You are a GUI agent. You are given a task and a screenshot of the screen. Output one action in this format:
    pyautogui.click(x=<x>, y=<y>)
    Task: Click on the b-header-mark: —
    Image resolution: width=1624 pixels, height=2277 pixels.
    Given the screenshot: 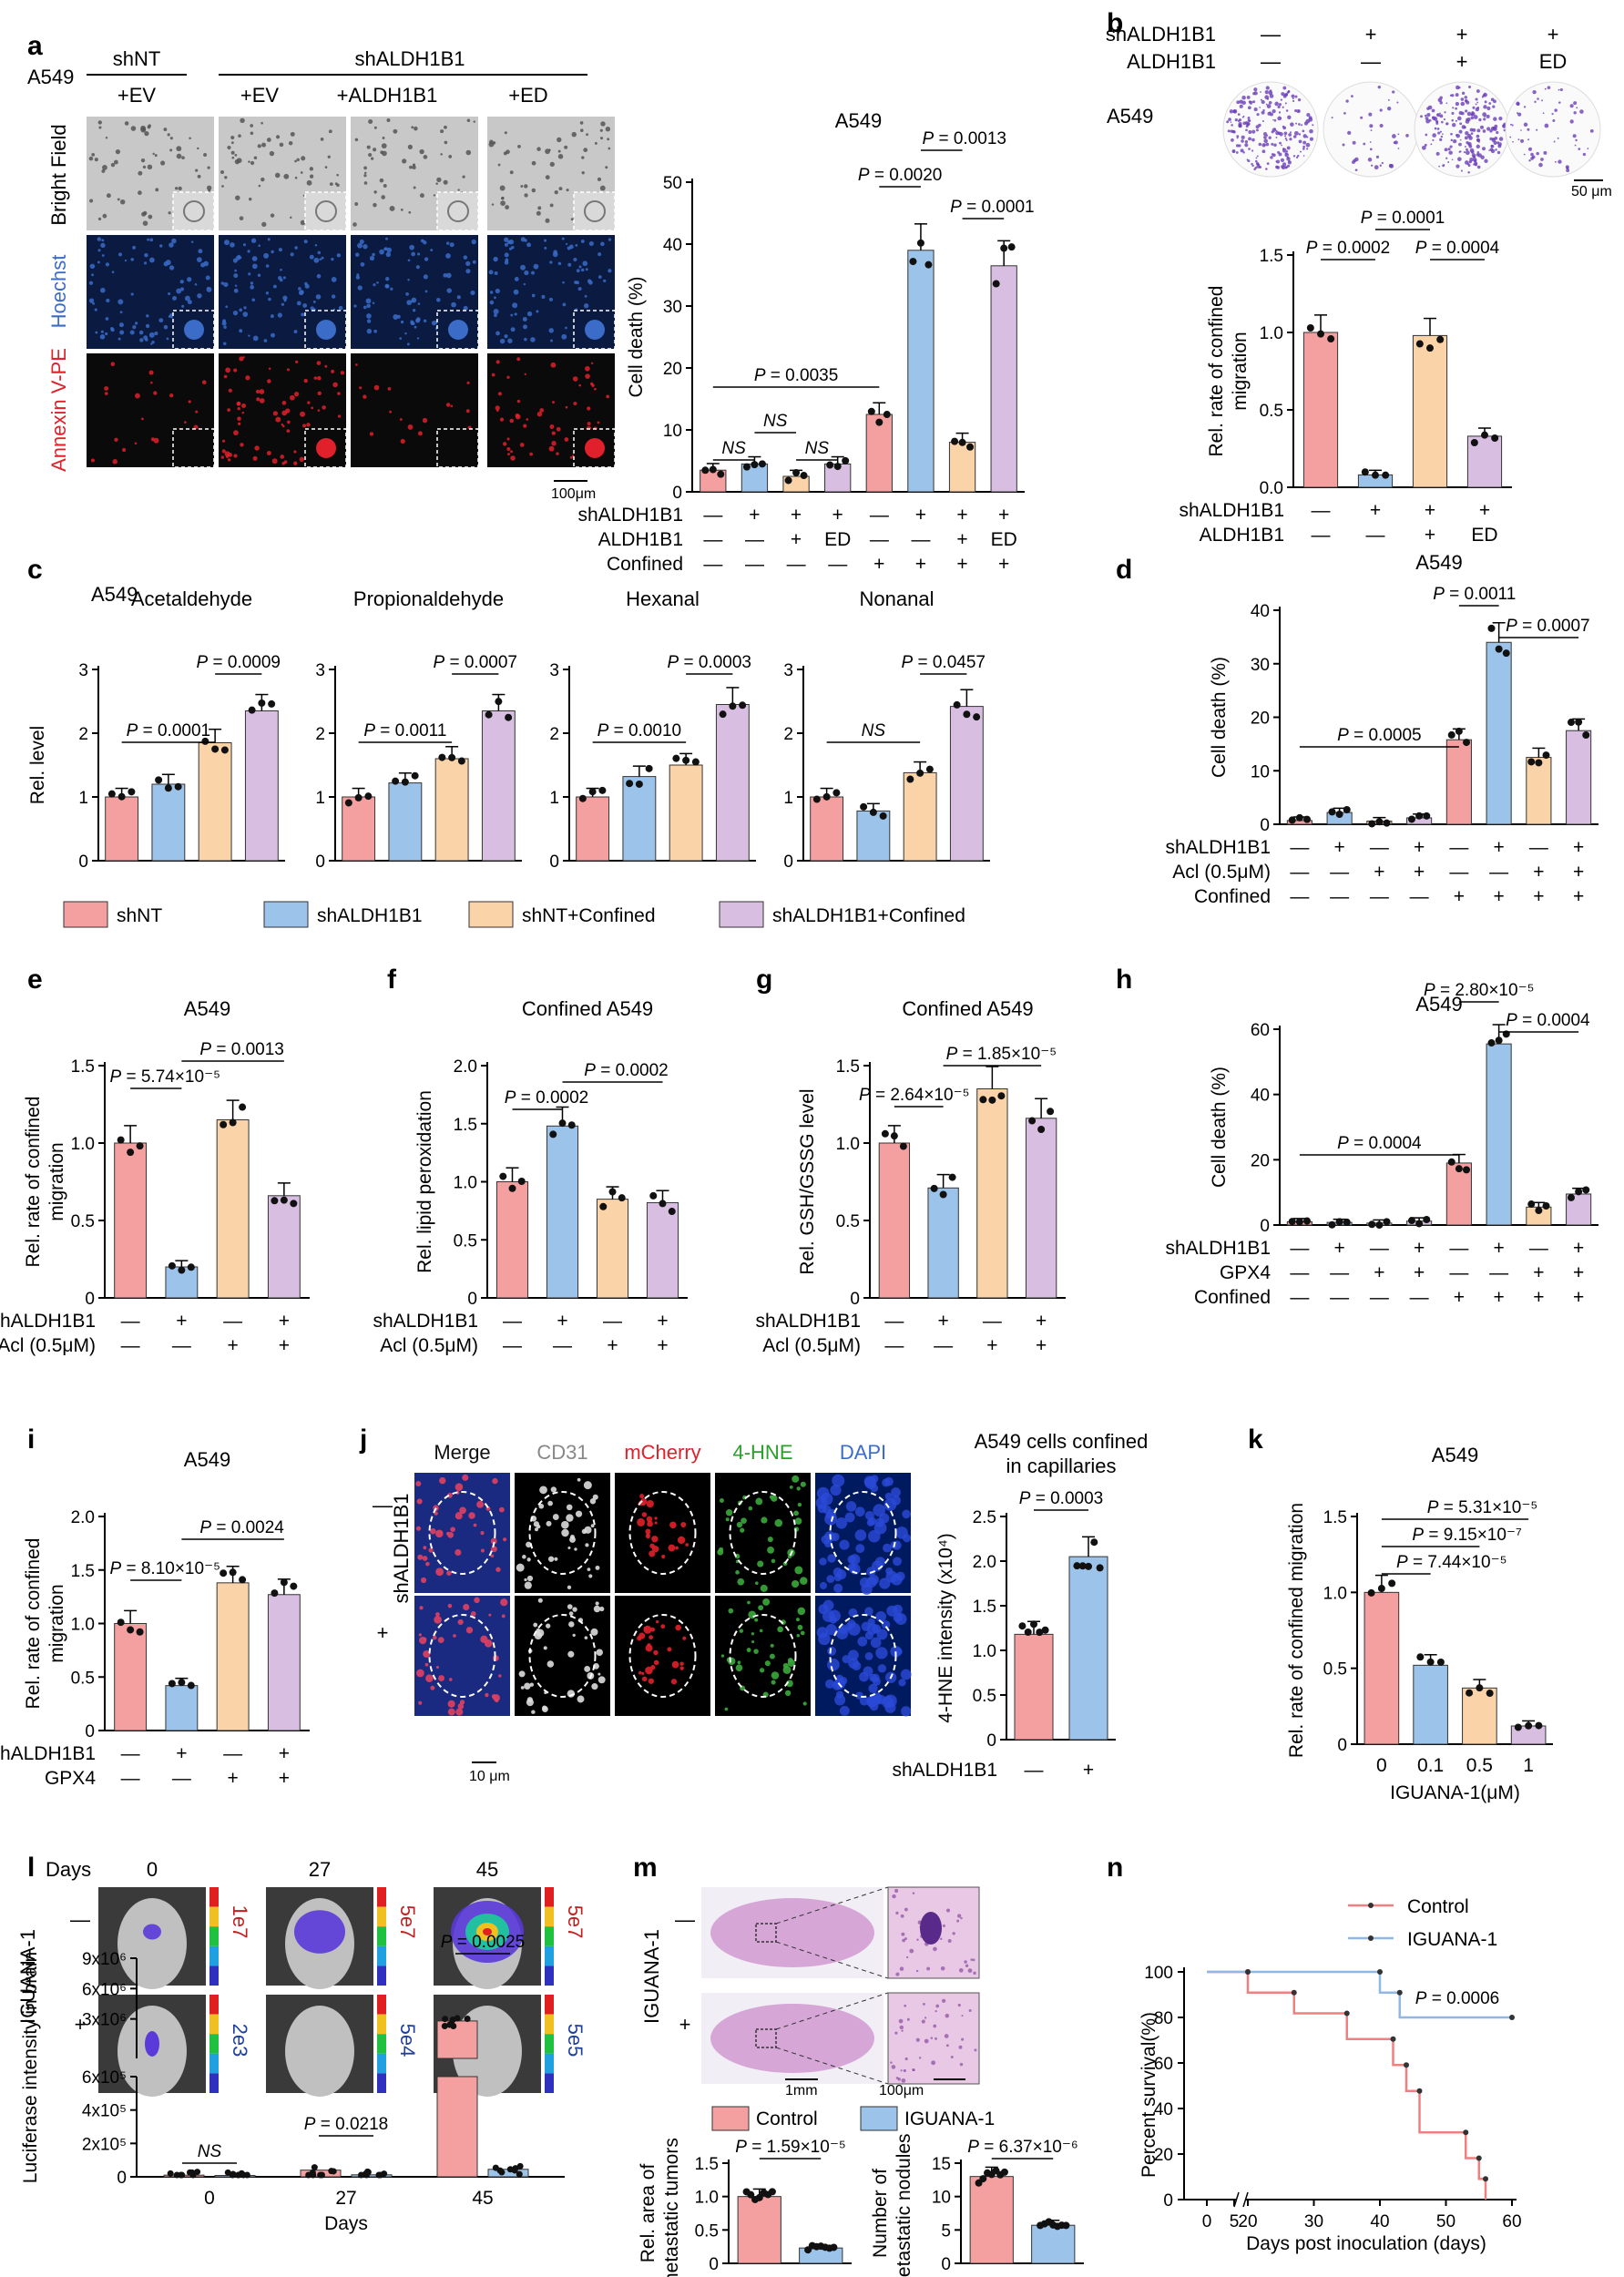 What is the action you would take?
    pyautogui.click(x=1271, y=62)
    